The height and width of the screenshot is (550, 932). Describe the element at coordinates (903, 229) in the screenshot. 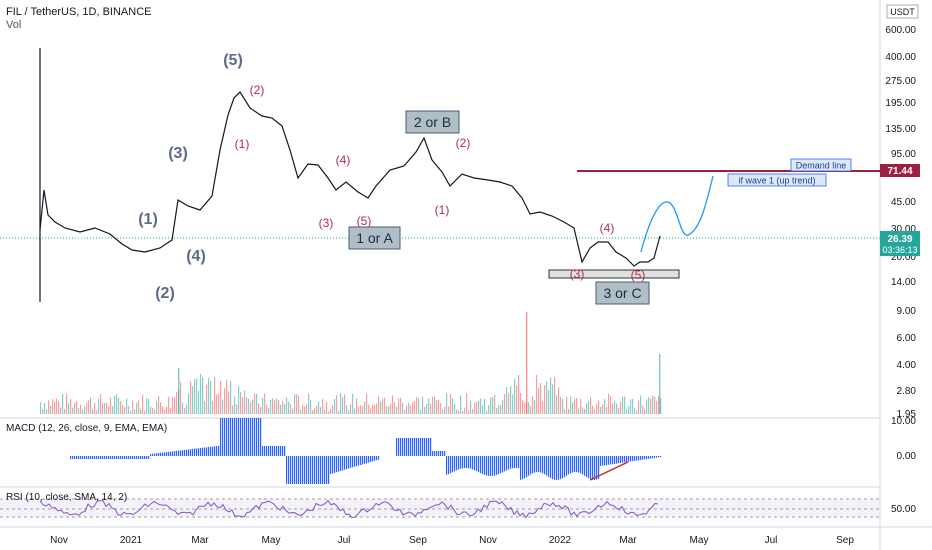

I see `price-tick: 30.00` at that location.